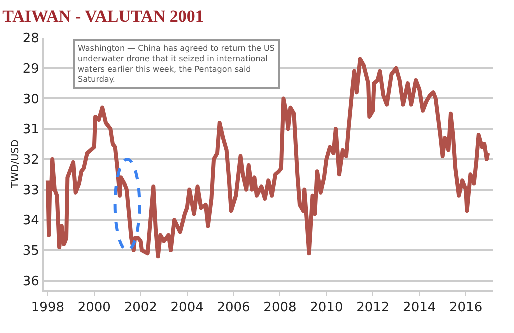 This screenshot has width=514, height=333. What do you see at coordinates (31, 100) in the screenshot?
I see `y-tick-label: 30` at bounding box center [31, 100].